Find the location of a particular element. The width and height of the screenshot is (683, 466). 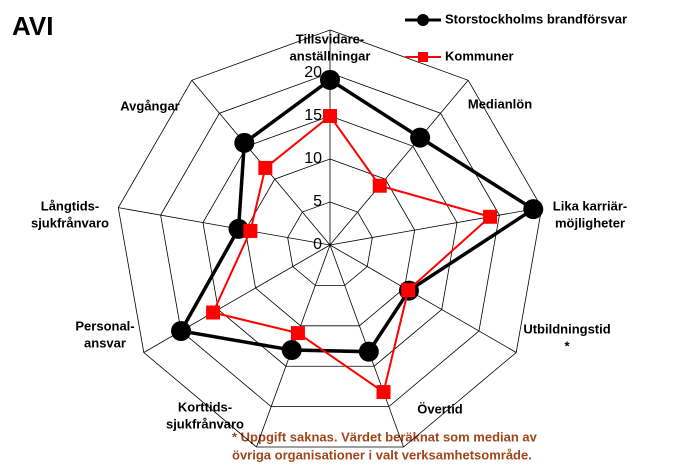

y-tick-label: 15 is located at coordinates (313, 115).